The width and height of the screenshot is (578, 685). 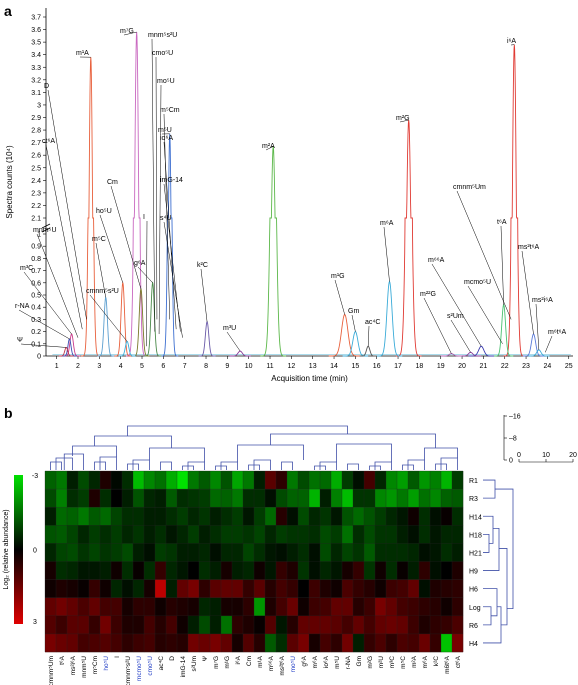 I want to click on y-tick-label: 3.6, so click(x=36, y=30).